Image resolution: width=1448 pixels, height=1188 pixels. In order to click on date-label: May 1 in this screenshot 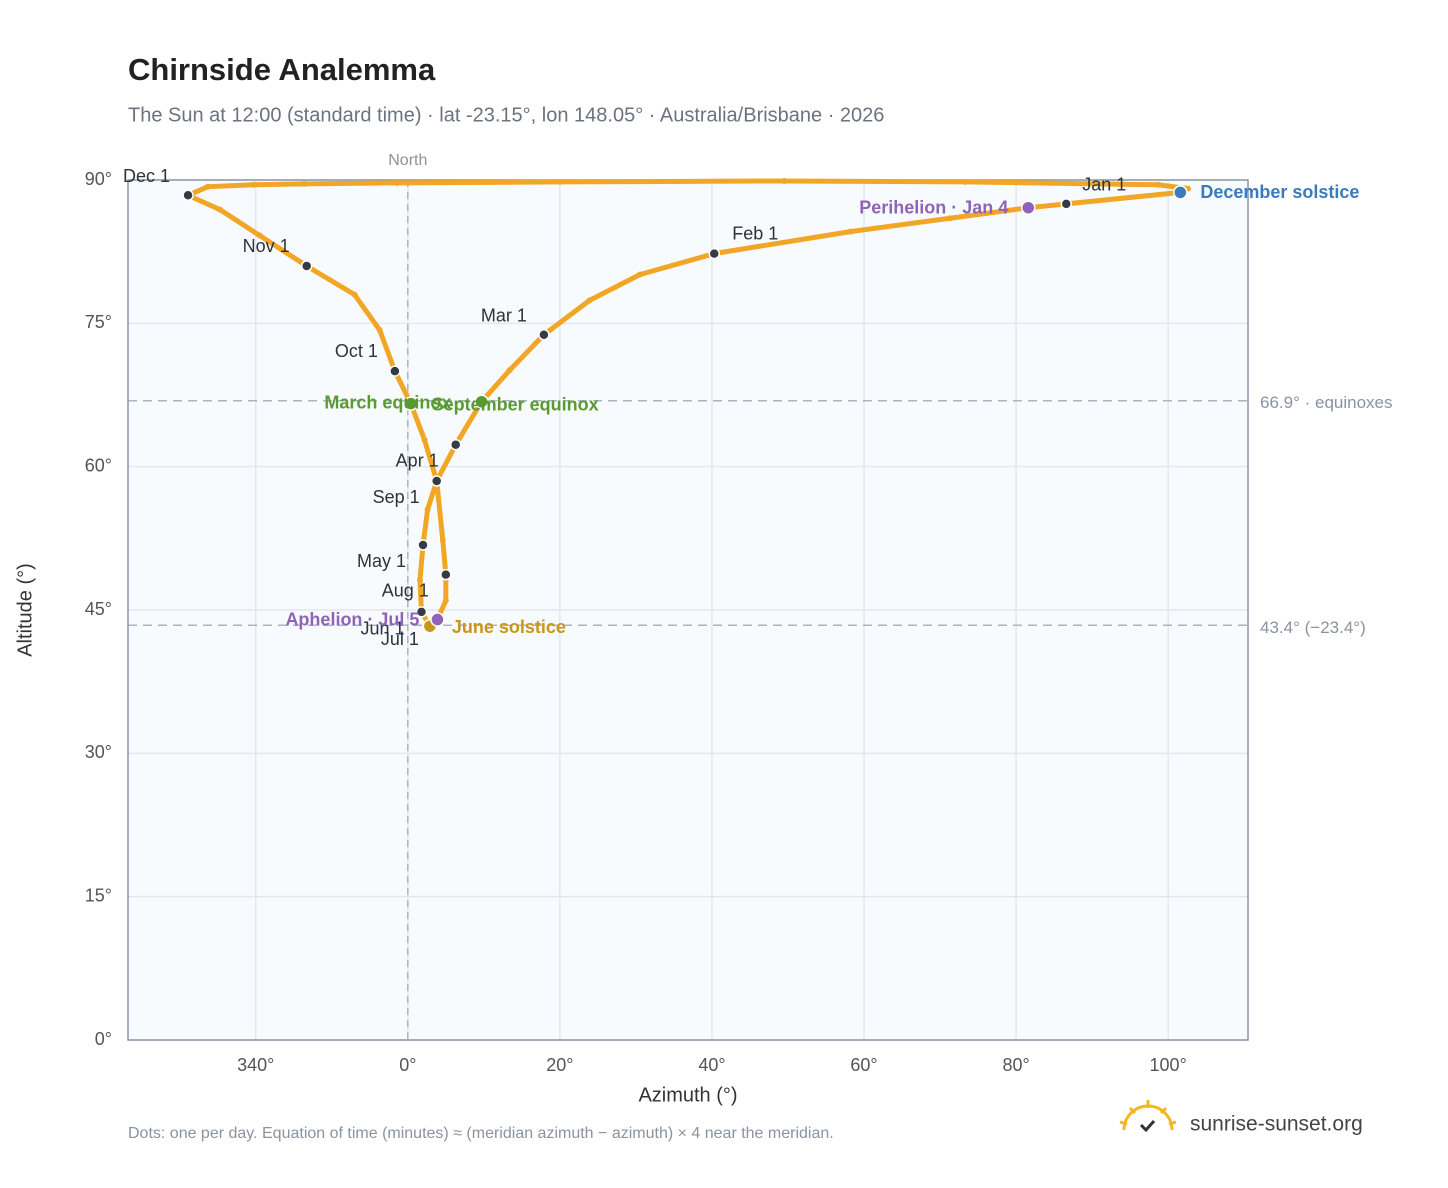, I will do `click(381, 561)`.